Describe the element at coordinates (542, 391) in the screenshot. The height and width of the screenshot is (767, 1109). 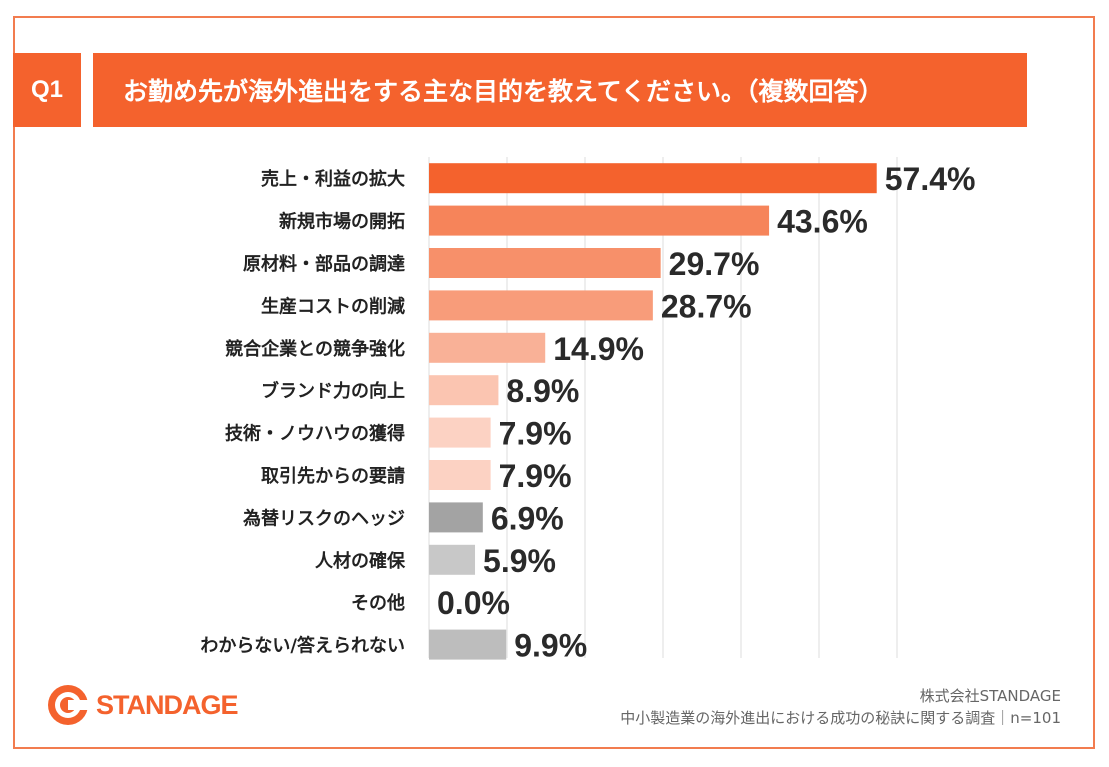
I see `value-label: 8.9%` at that location.